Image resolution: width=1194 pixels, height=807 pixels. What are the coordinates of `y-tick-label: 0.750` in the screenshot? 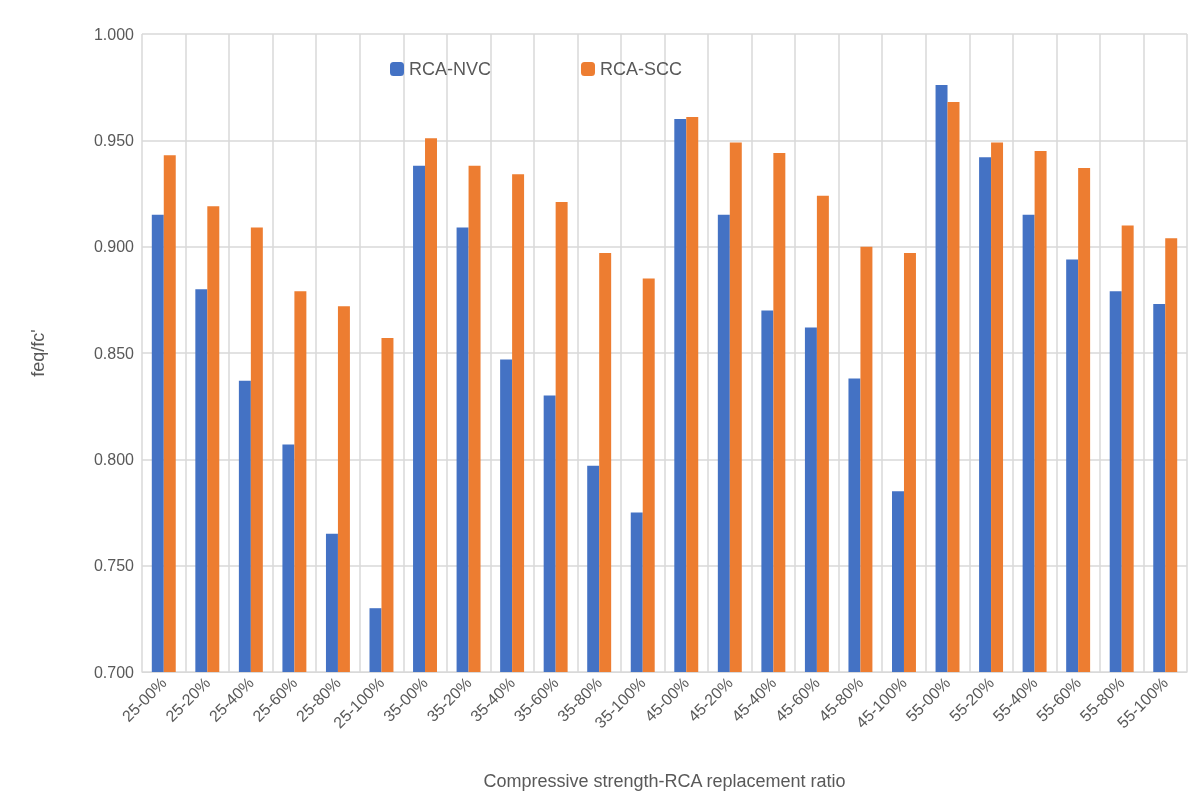 It's located at (114, 566).